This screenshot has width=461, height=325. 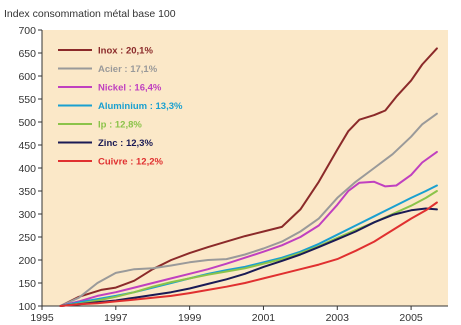 I want to click on x-tick-label: 1995, so click(x=42, y=318).